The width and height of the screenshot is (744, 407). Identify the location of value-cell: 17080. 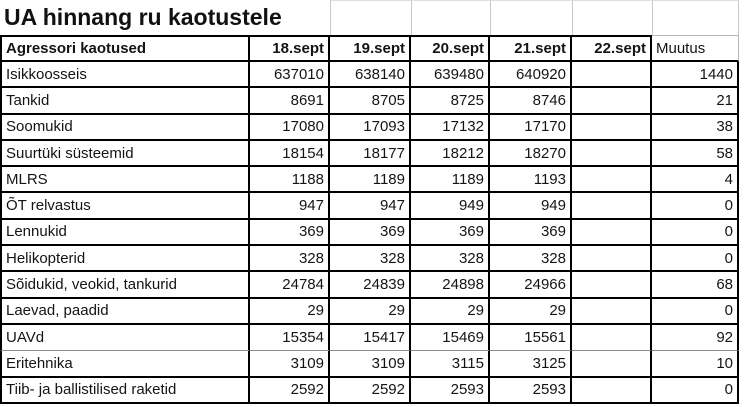
(290, 127).